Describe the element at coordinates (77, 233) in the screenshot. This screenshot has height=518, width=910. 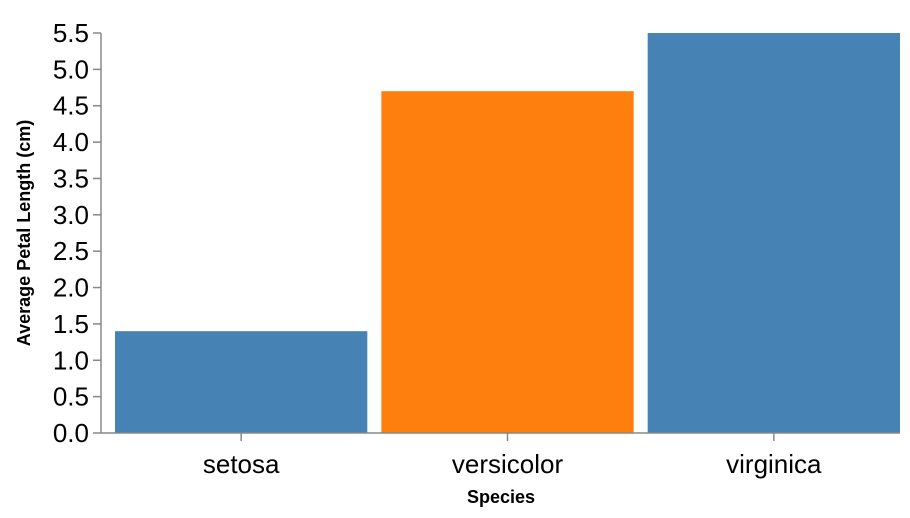
I see `y-axis: 0.0 0.5 1.0 1.5 2.0 2.5 3.0 3.5 4.0 4.5 5.0 5.5` at that location.